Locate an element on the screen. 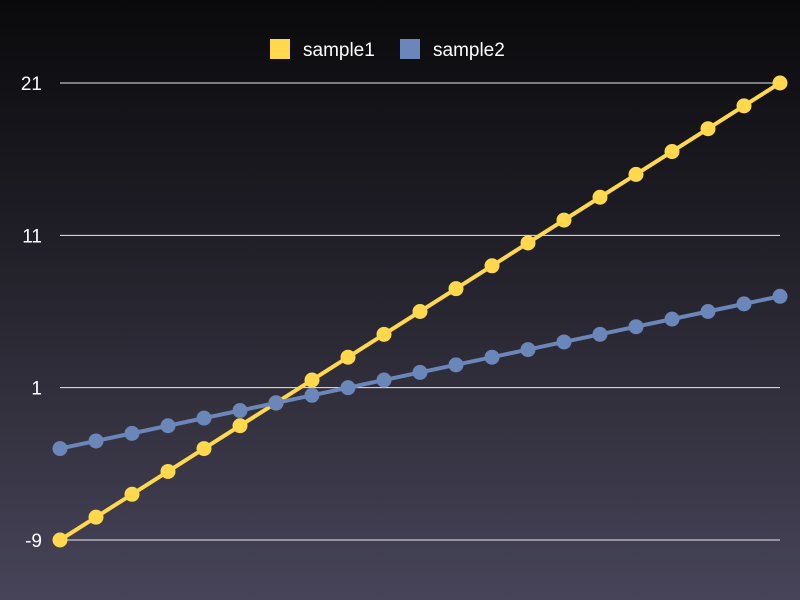  legend-label: sample1 is located at coordinates (339, 50).